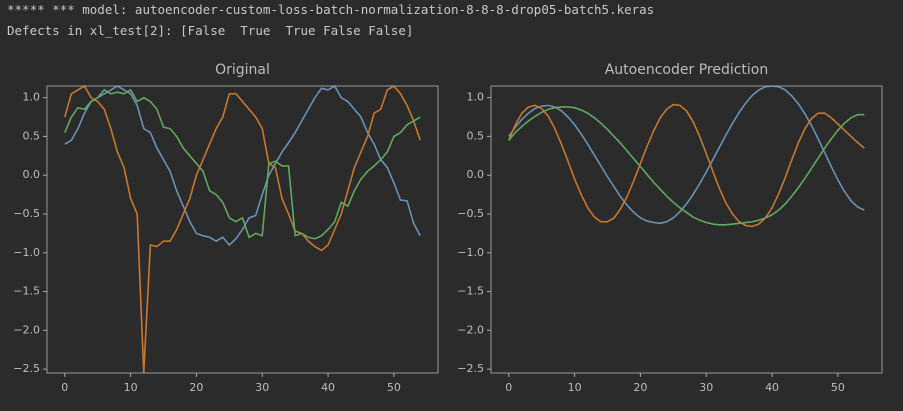  I want to click on chart-title: Original, so click(242, 70).